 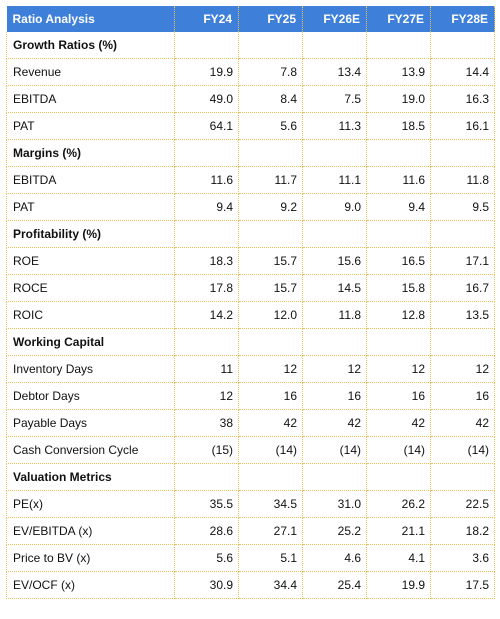 What do you see at coordinates (334, 261) in the screenshot?
I see `value-cell: 15.6` at bounding box center [334, 261].